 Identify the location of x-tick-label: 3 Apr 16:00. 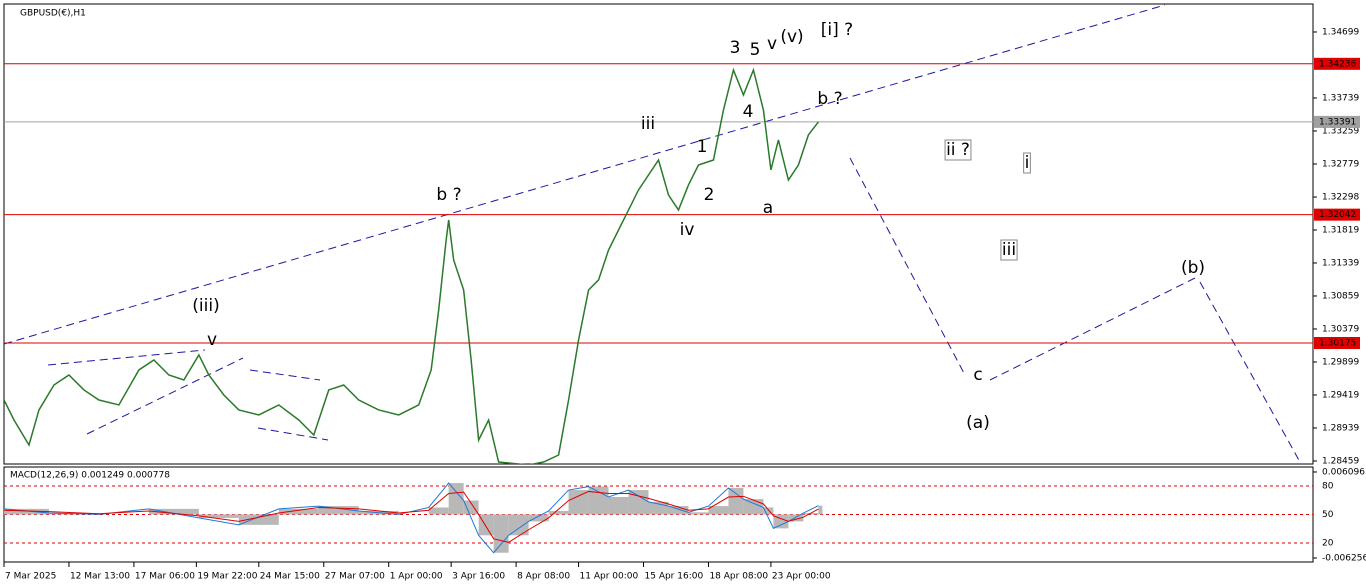
(478, 577).